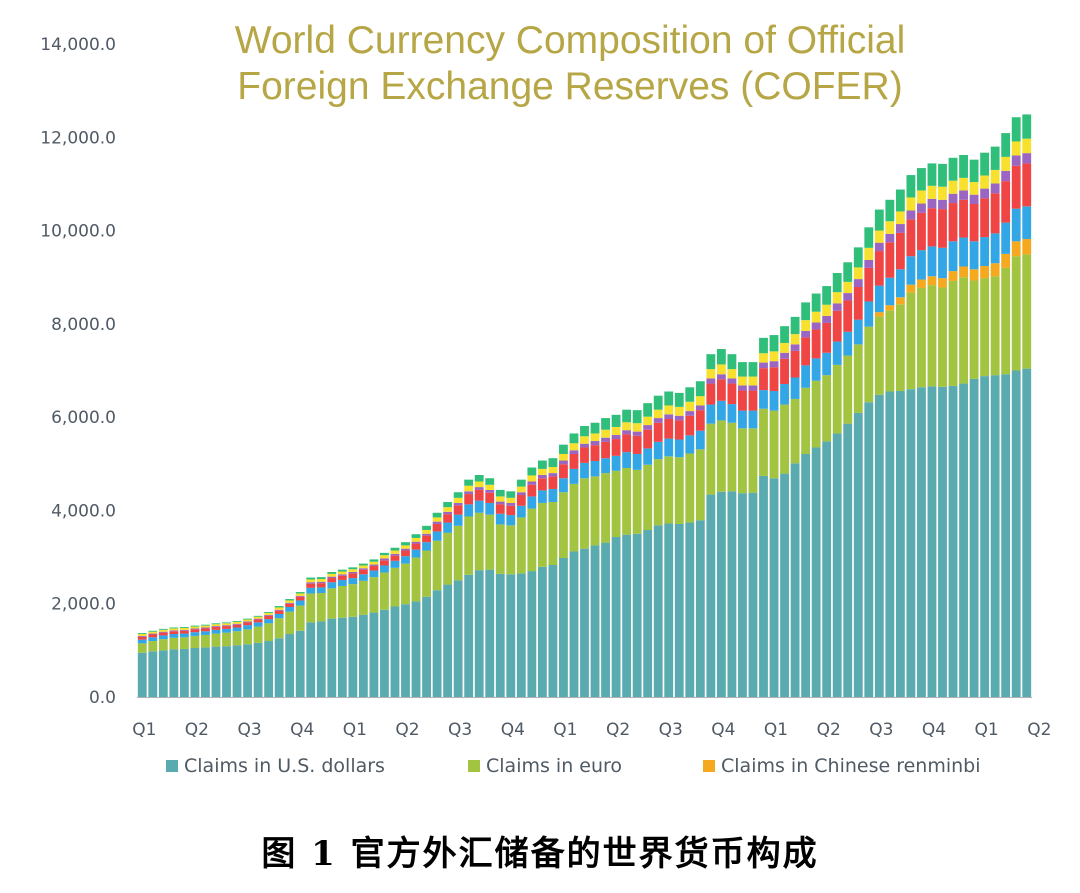 This screenshot has width=1080, height=893. What do you see at coordinates (545, 766) in the screenshot?
I see `legend-item-eur: Claims in euro` at bounding box center [545, 766].